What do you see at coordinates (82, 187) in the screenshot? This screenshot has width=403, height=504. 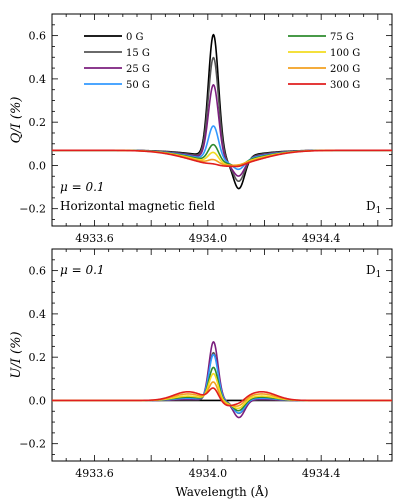 I see `mu-annotation-top: μ = 0.1` at bounding box center [82, 187].